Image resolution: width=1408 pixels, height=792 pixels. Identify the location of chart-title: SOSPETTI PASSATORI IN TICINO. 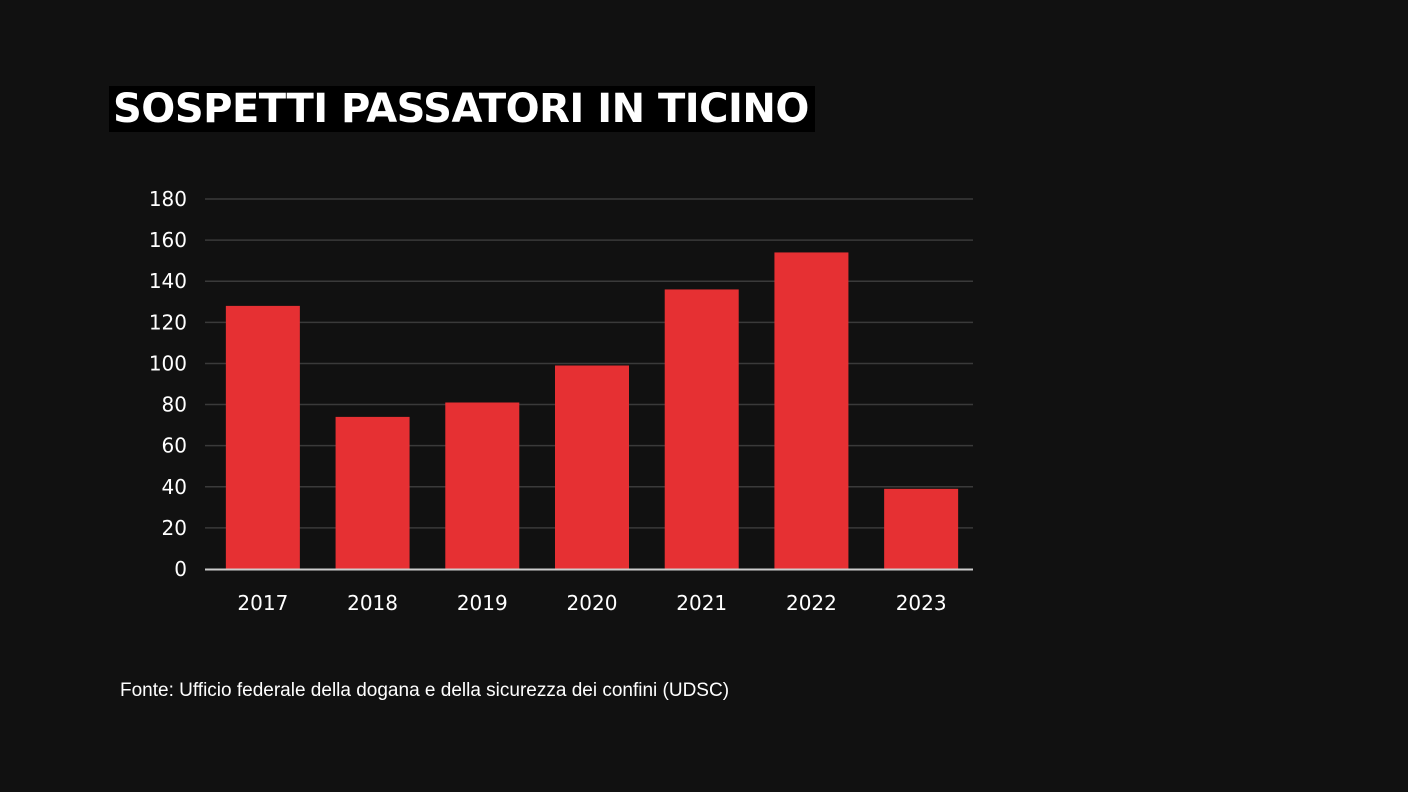
(461, 109).